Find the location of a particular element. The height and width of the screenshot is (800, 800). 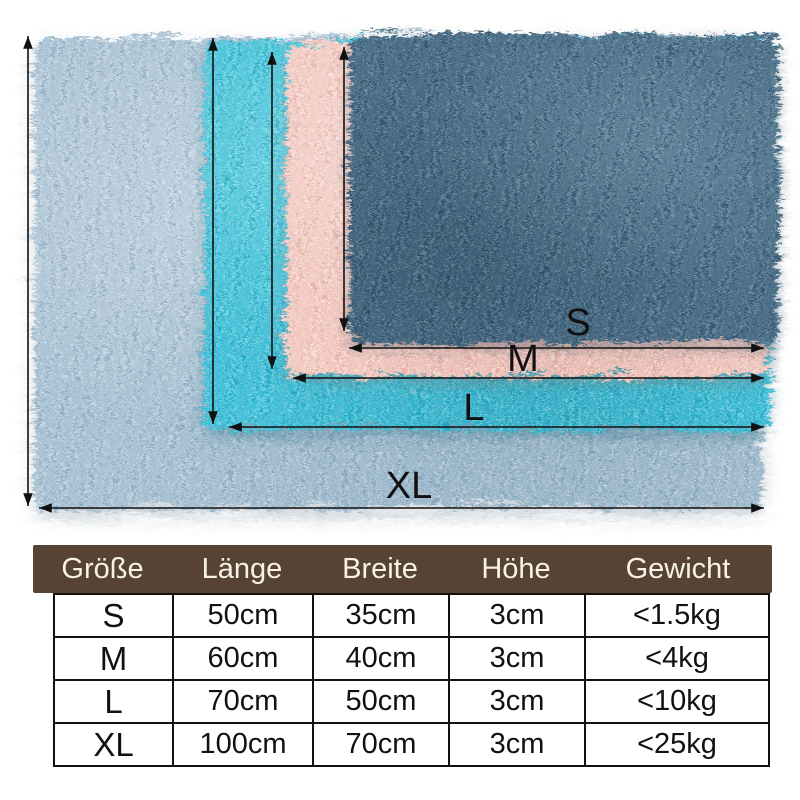

length-cell: 60cm is located at coordinates (244, 658).